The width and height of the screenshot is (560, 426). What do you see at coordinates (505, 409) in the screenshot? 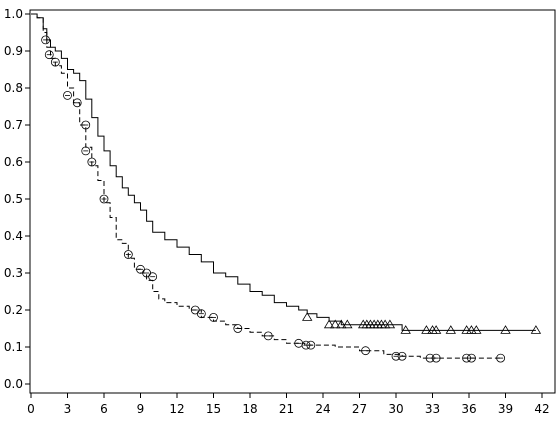
I see `x-tick-label: 39` at bounding box center [505, 409].